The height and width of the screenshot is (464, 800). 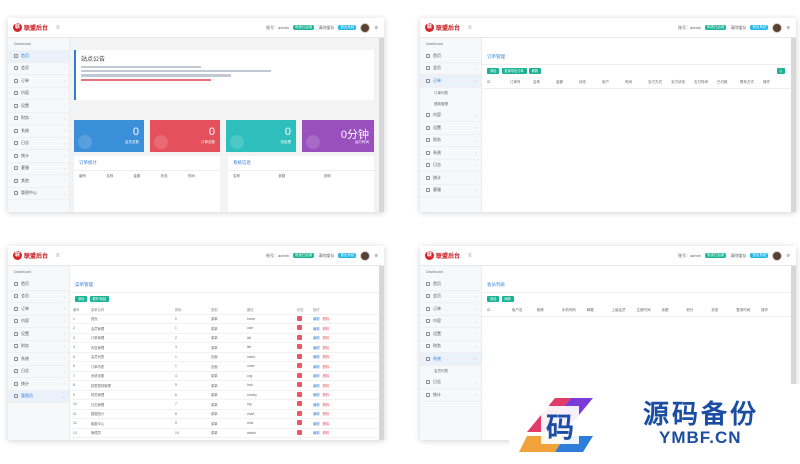 What do you see at coordinates (38, 81) in the screenshot?
I see `sidebar-item: 订单 ›` at bounding box center [38, 81].